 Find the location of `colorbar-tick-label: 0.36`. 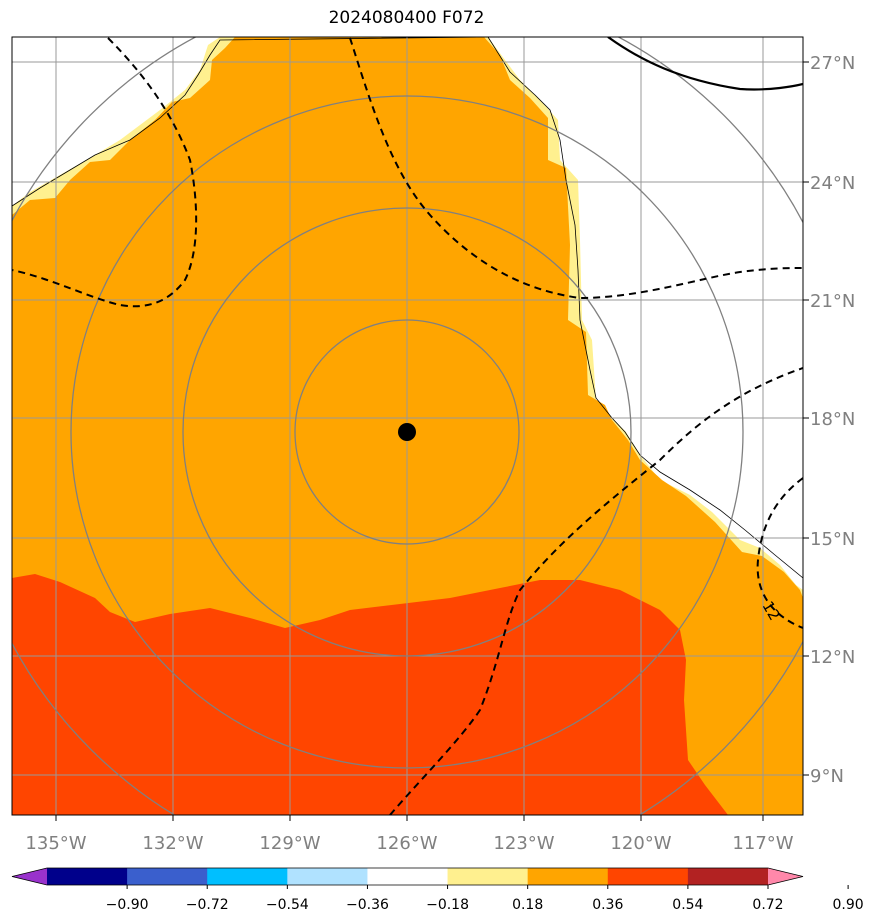

colorbar-tick-label: 0.36 is located at coordinates (607, 905).